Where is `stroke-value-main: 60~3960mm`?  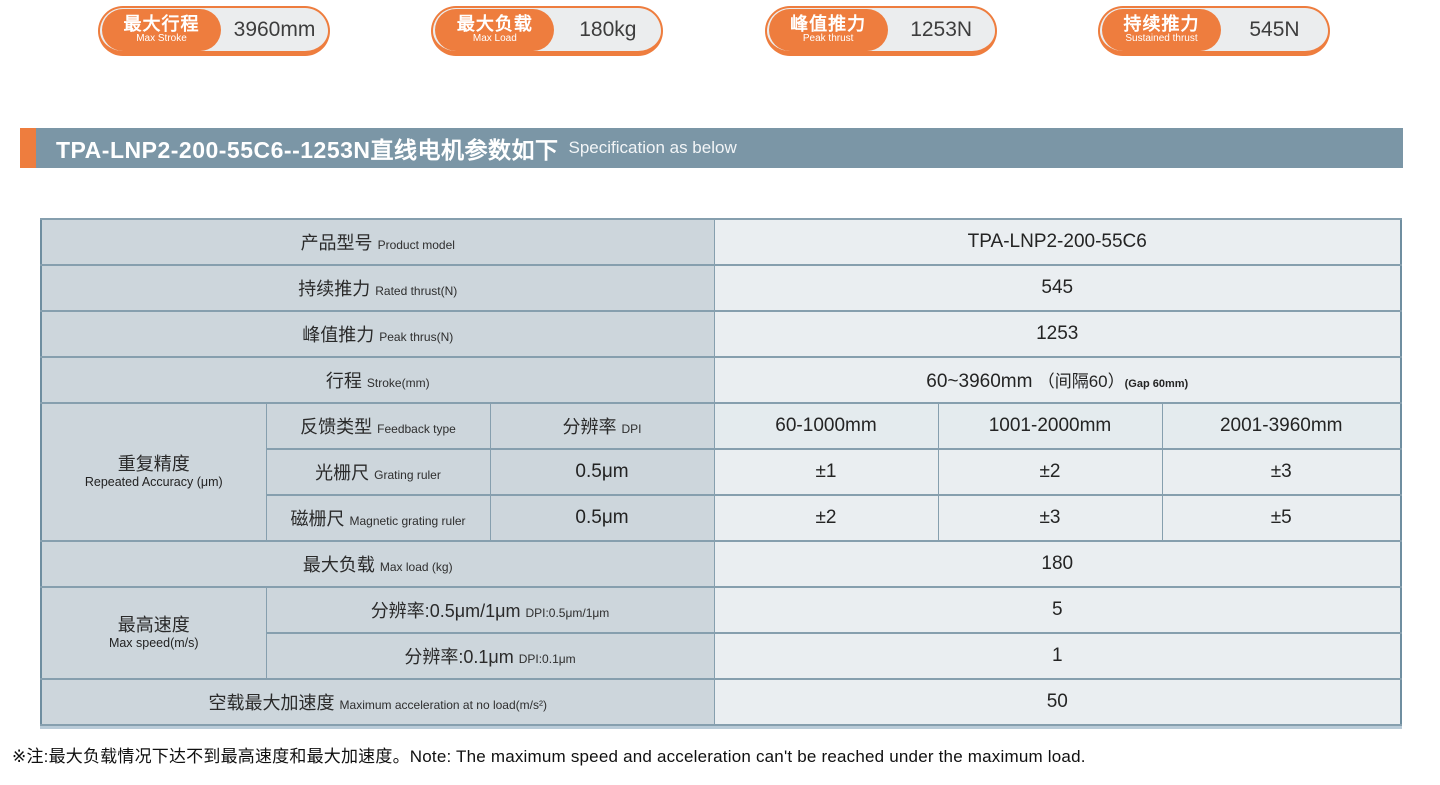
stroke-value-main: 60~3960mm is located at coordinates (979, 381).